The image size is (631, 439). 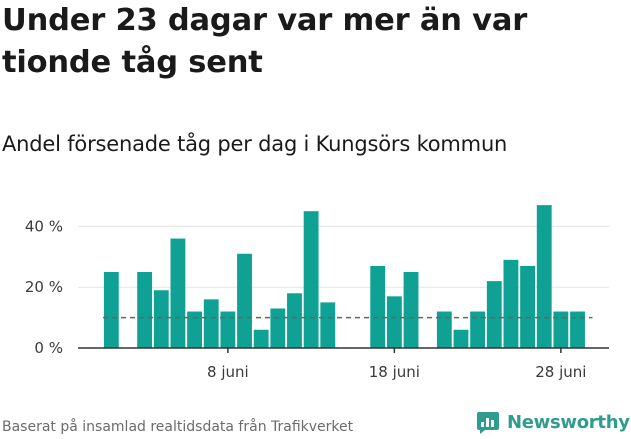 I want to click on newsworthy-logo: Newsworthy, so click(x=553, y=422).